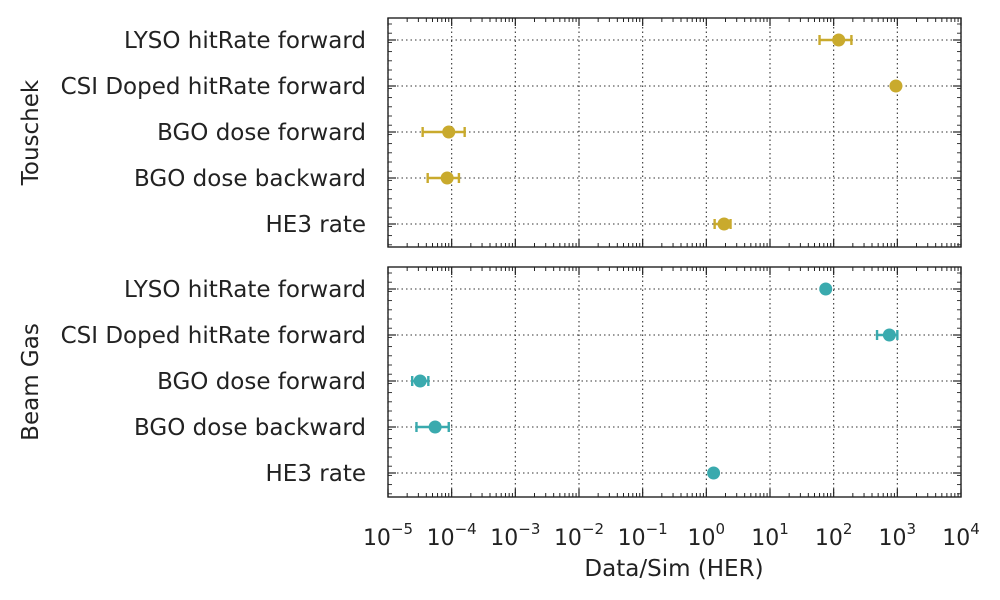  What do you see at coordinates (31, 132) in the screenshot?
I see `panel-ylabel: Touschek` at bounding box center [31, 132].